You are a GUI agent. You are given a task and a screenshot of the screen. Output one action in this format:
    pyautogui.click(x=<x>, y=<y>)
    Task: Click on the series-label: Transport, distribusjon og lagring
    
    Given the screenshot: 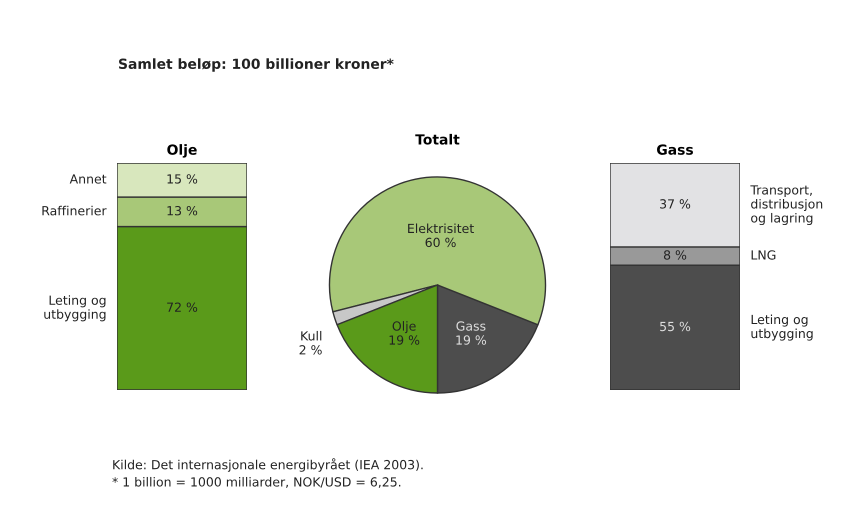 What is the action you would take?
    pyautogui.click(x=786, y=205)
    